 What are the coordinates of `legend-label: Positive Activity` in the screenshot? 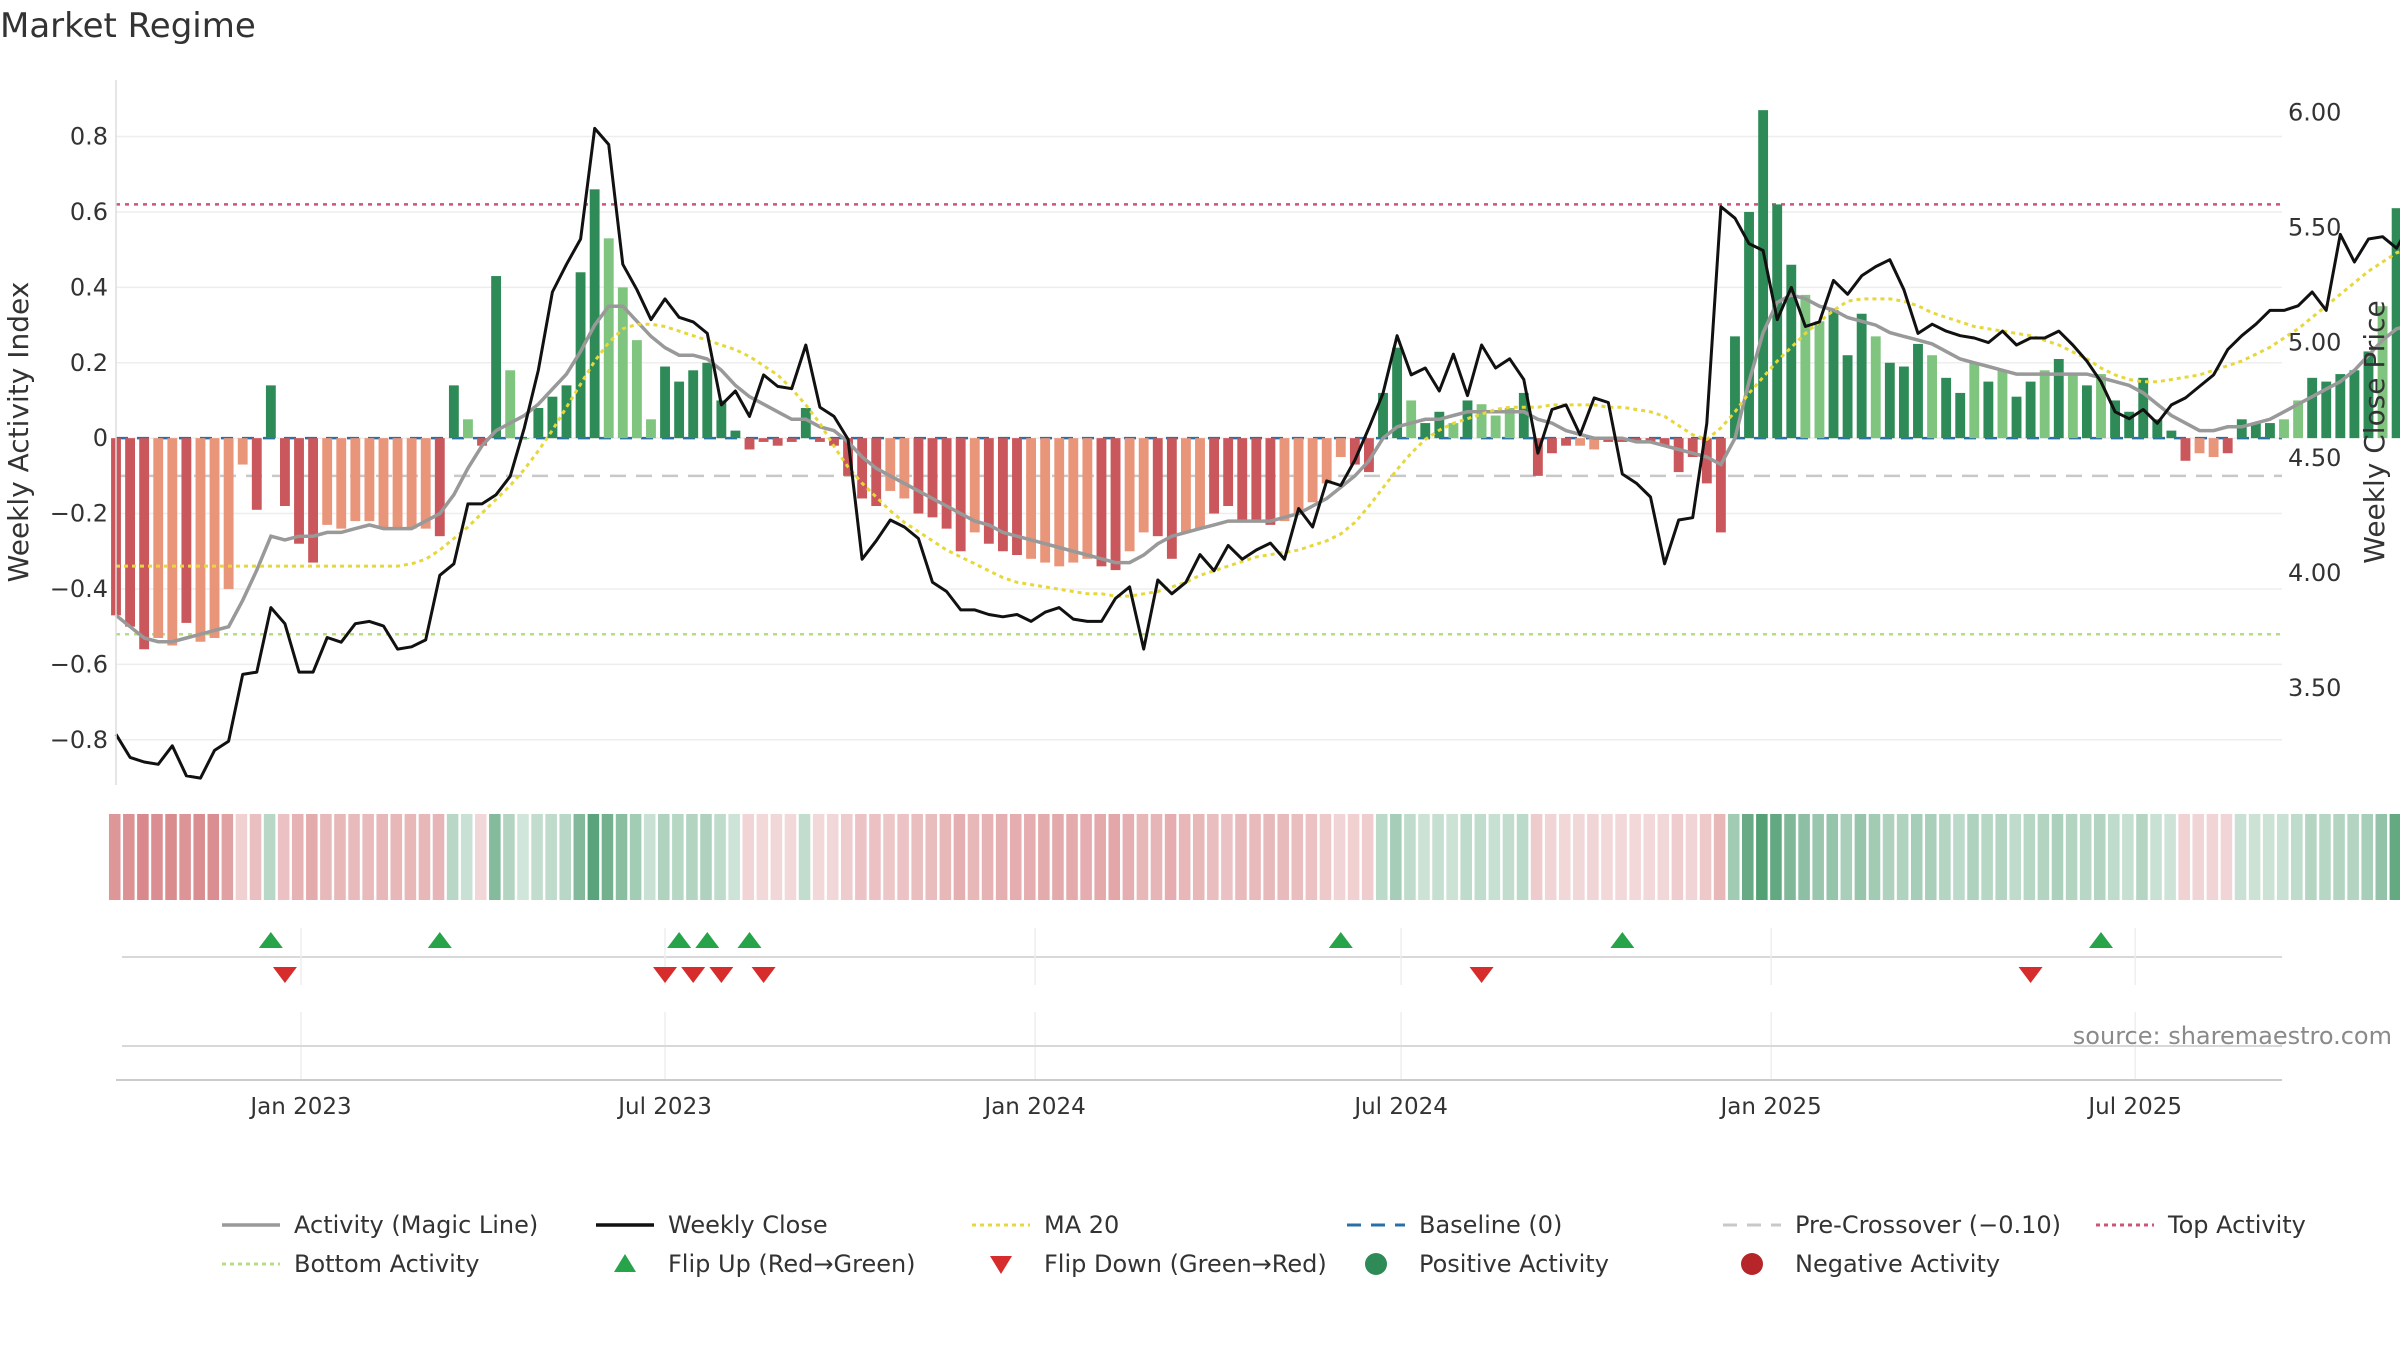 It's located at (1514, 1264).